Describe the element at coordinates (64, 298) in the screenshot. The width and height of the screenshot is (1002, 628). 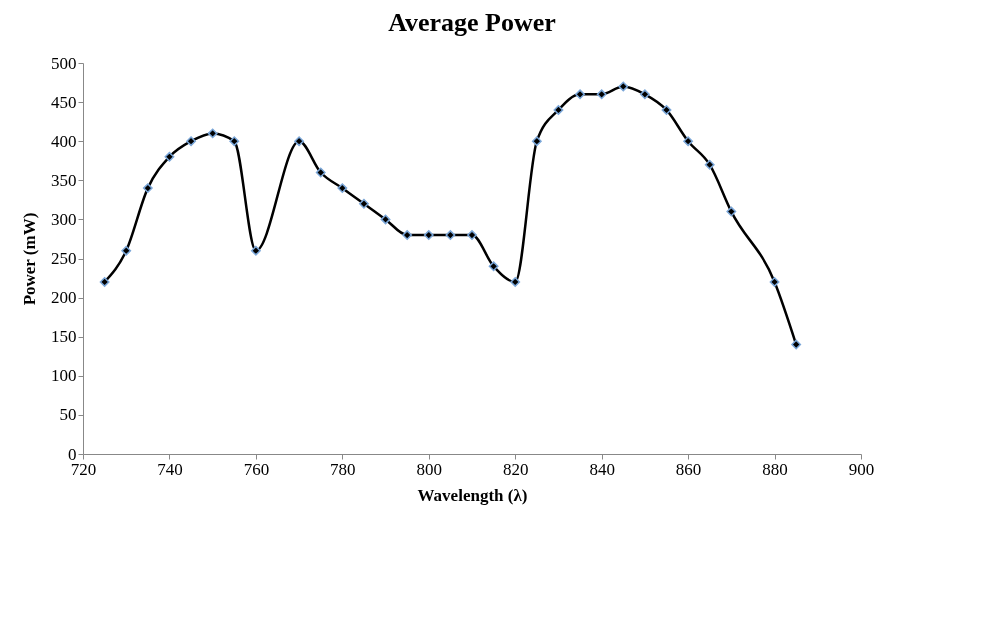
I see `y-tick-label: 200` at that location.